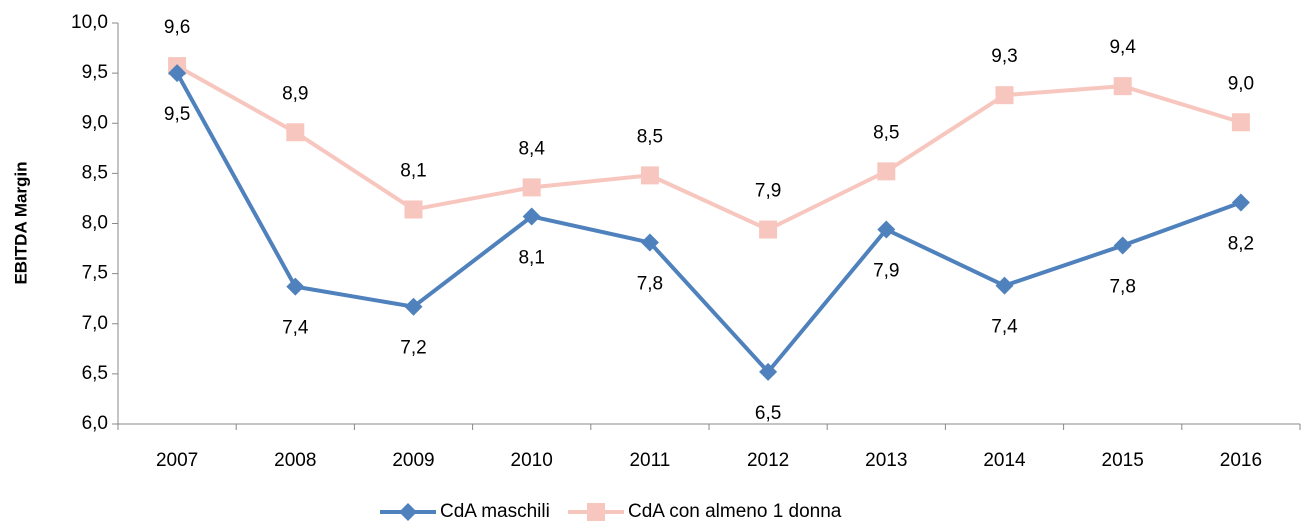  I want to click on x-tick-label: 2008, so click(295, 460).